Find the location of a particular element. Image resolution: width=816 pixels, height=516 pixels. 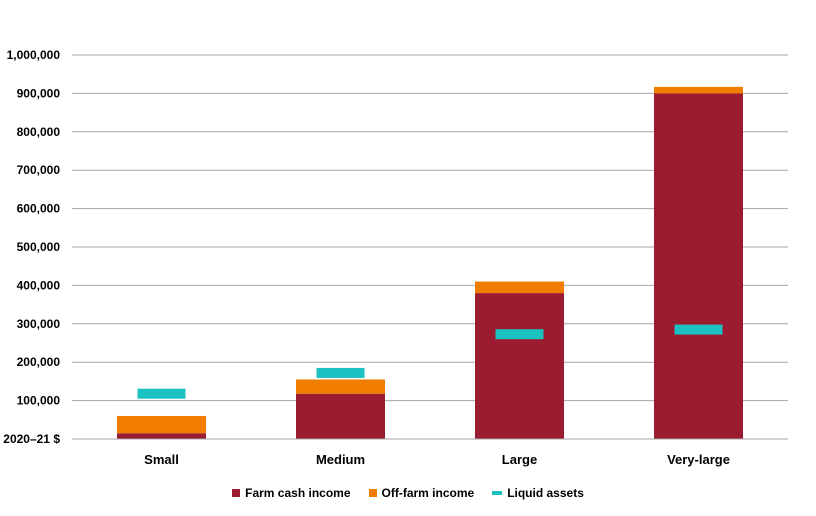

bar-off-farm-income-very-large is located at coordinates (698, 90).